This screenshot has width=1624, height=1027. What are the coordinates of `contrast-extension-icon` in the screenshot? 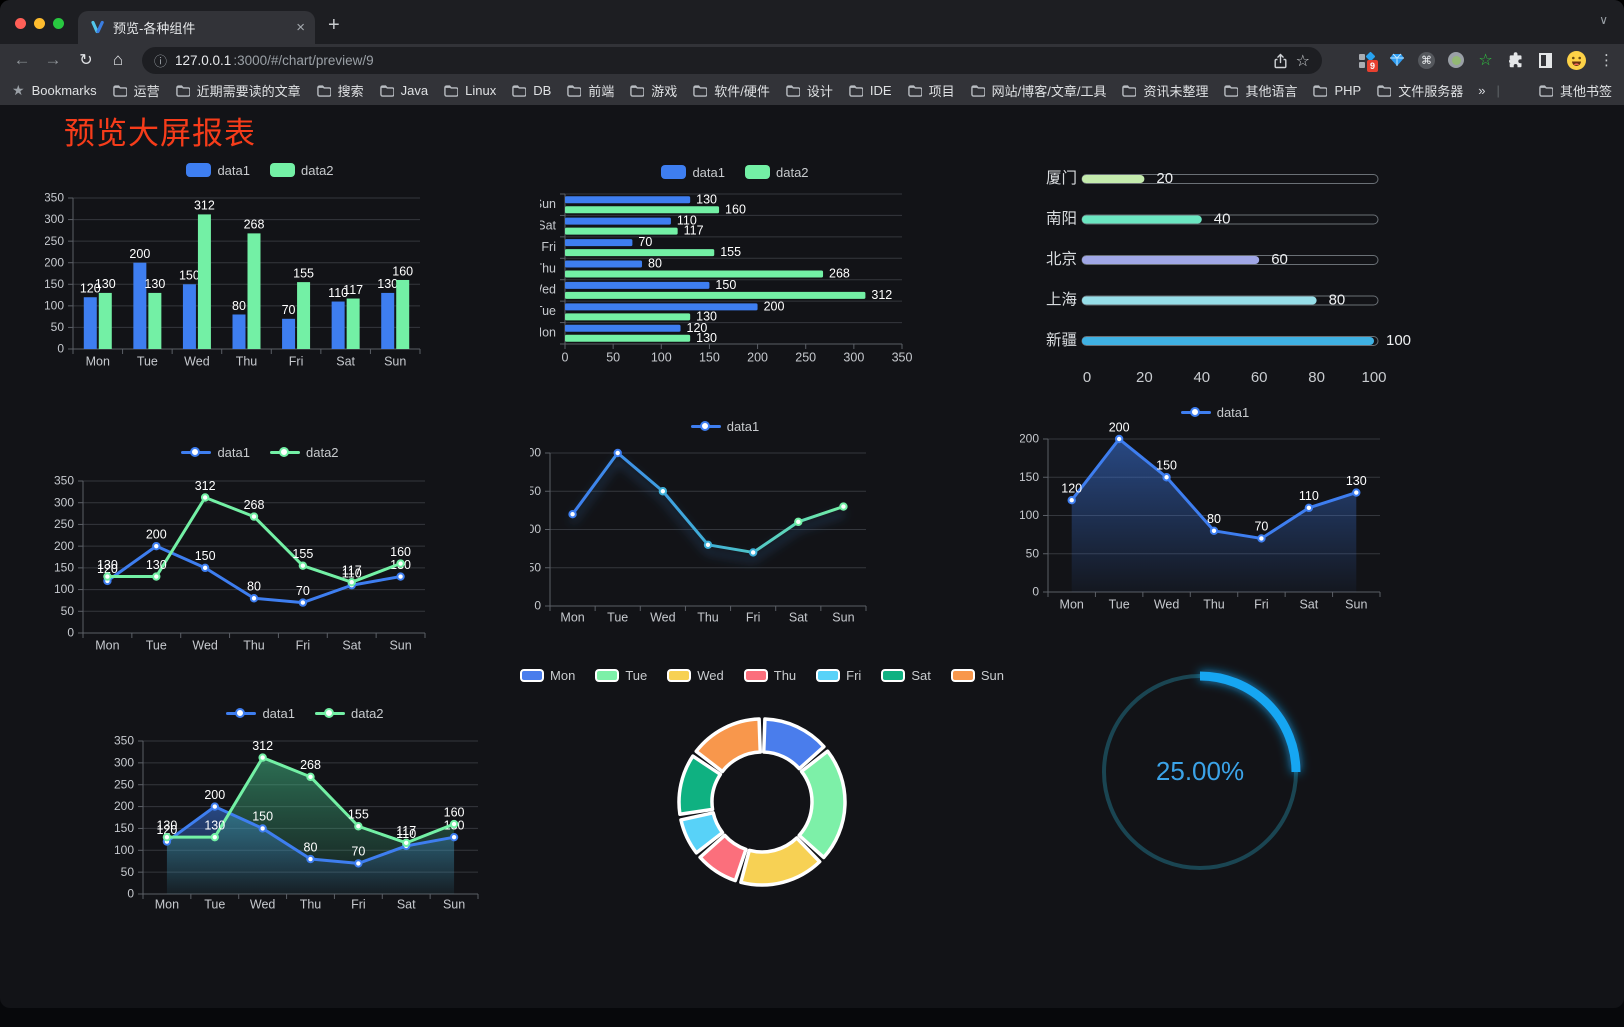 It's located at (1545, 60).